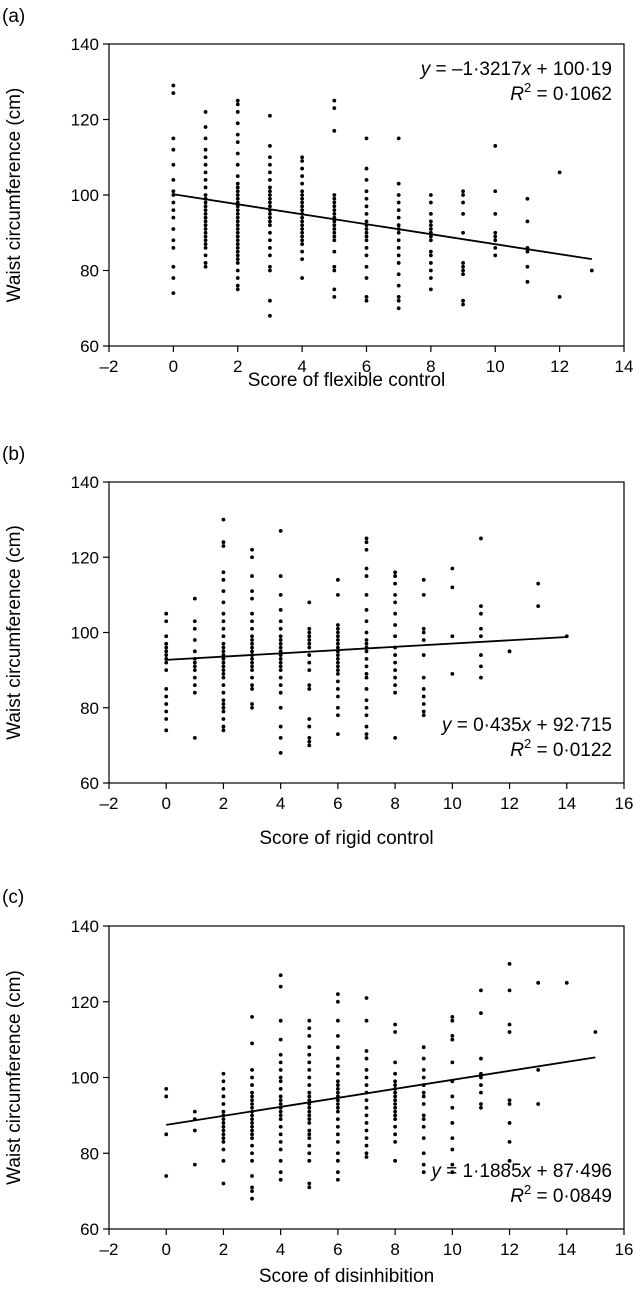 The height and width of the screenshot is (1297, 633). Describe the element at coordinates (173, 366) in the screenshot. I see `x-tick-label: 0` at that location.